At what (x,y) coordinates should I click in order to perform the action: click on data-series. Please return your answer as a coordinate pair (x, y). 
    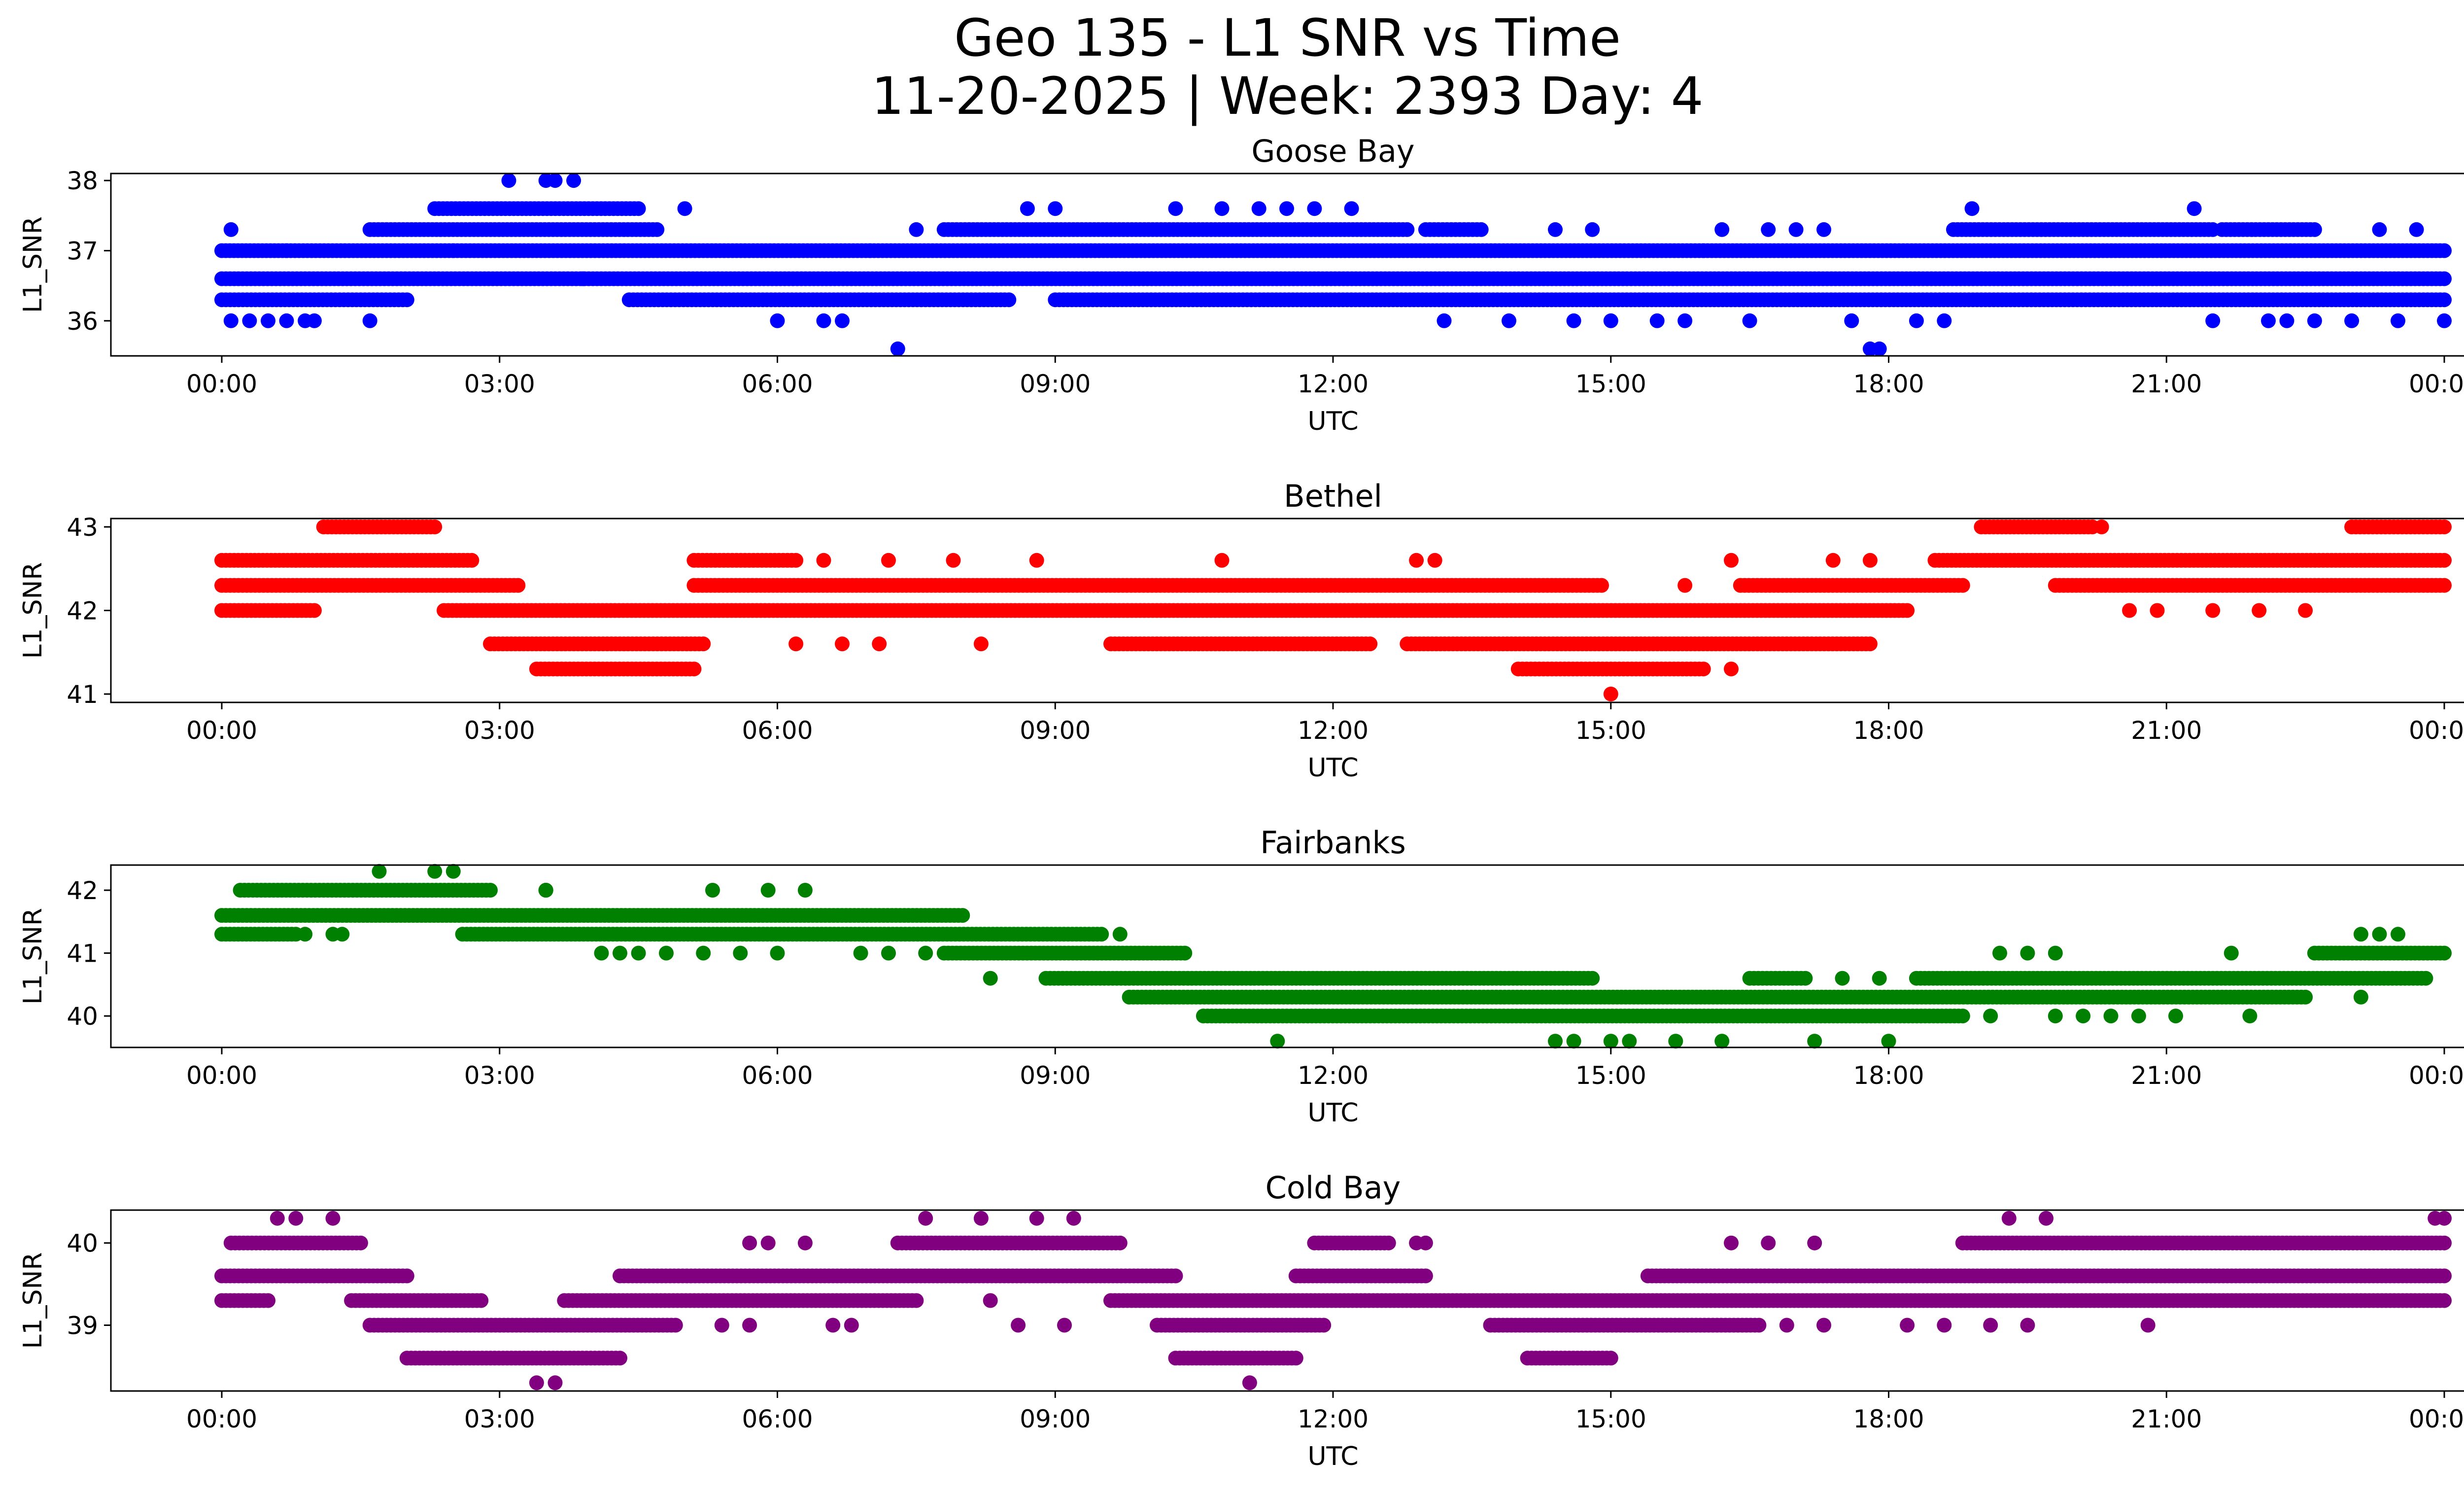
    Looking at the image, I should click on (1333, 956).